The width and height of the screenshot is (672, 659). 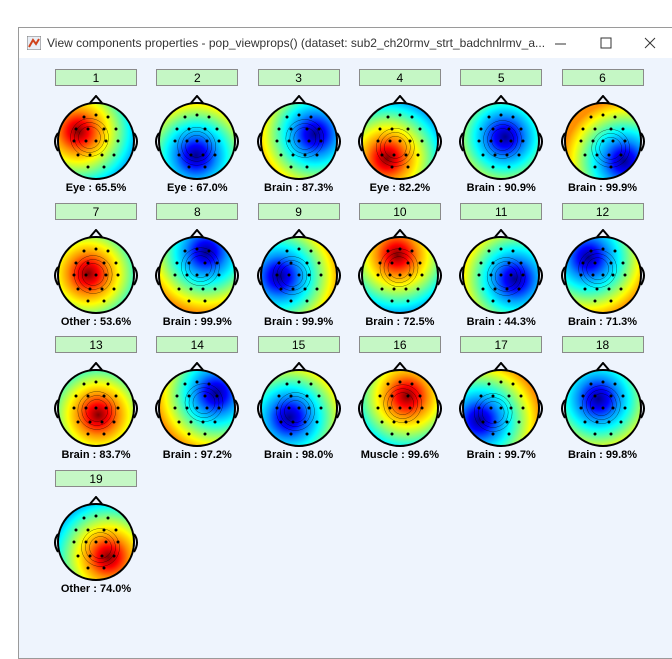 What do you see at coordinates (298, 211) in the screenshot?
I see `component-button: 9` at bounding box center [298, 211].